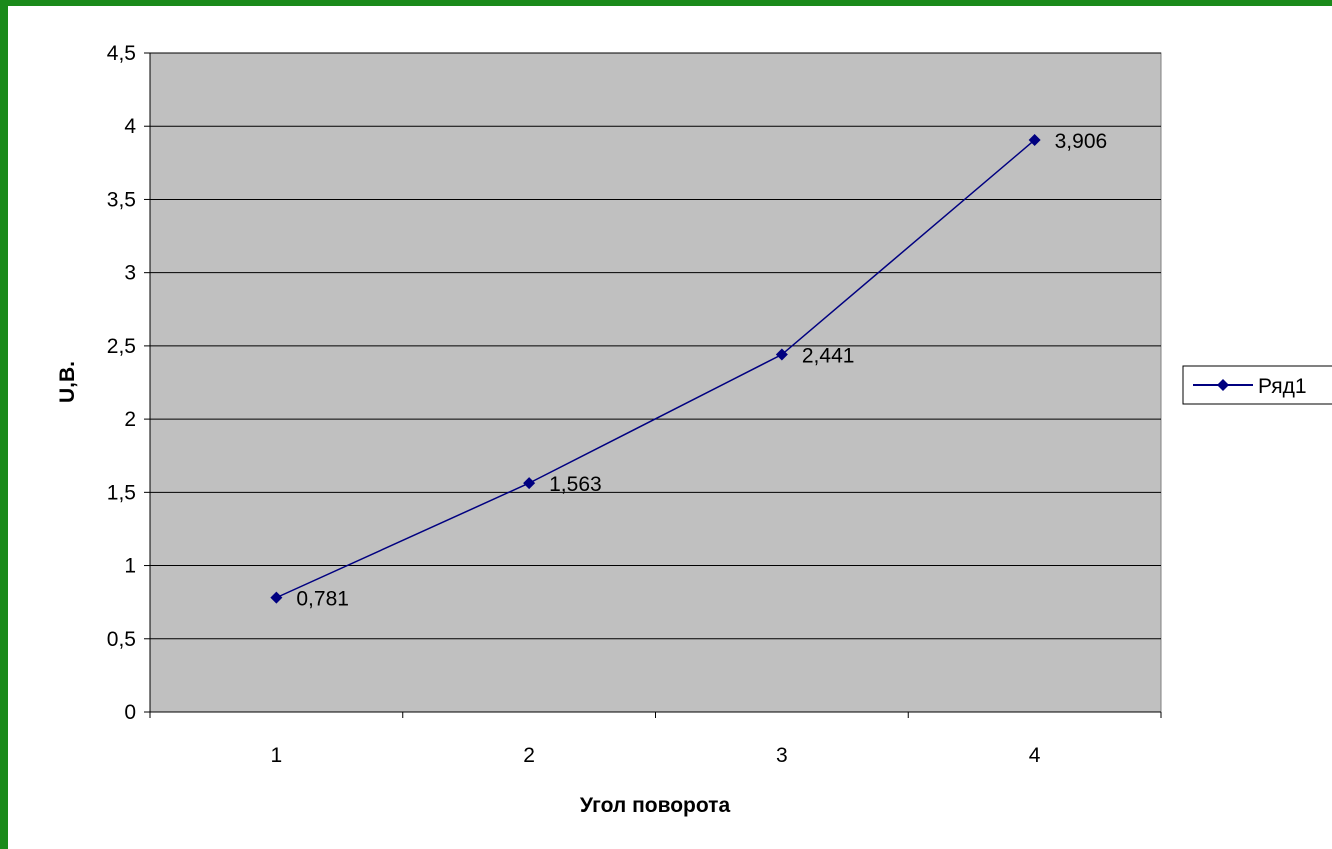  Describe the element at coordinates (67, 382) in the screenshot. I see `y-axis-label: U,В.` at that location.